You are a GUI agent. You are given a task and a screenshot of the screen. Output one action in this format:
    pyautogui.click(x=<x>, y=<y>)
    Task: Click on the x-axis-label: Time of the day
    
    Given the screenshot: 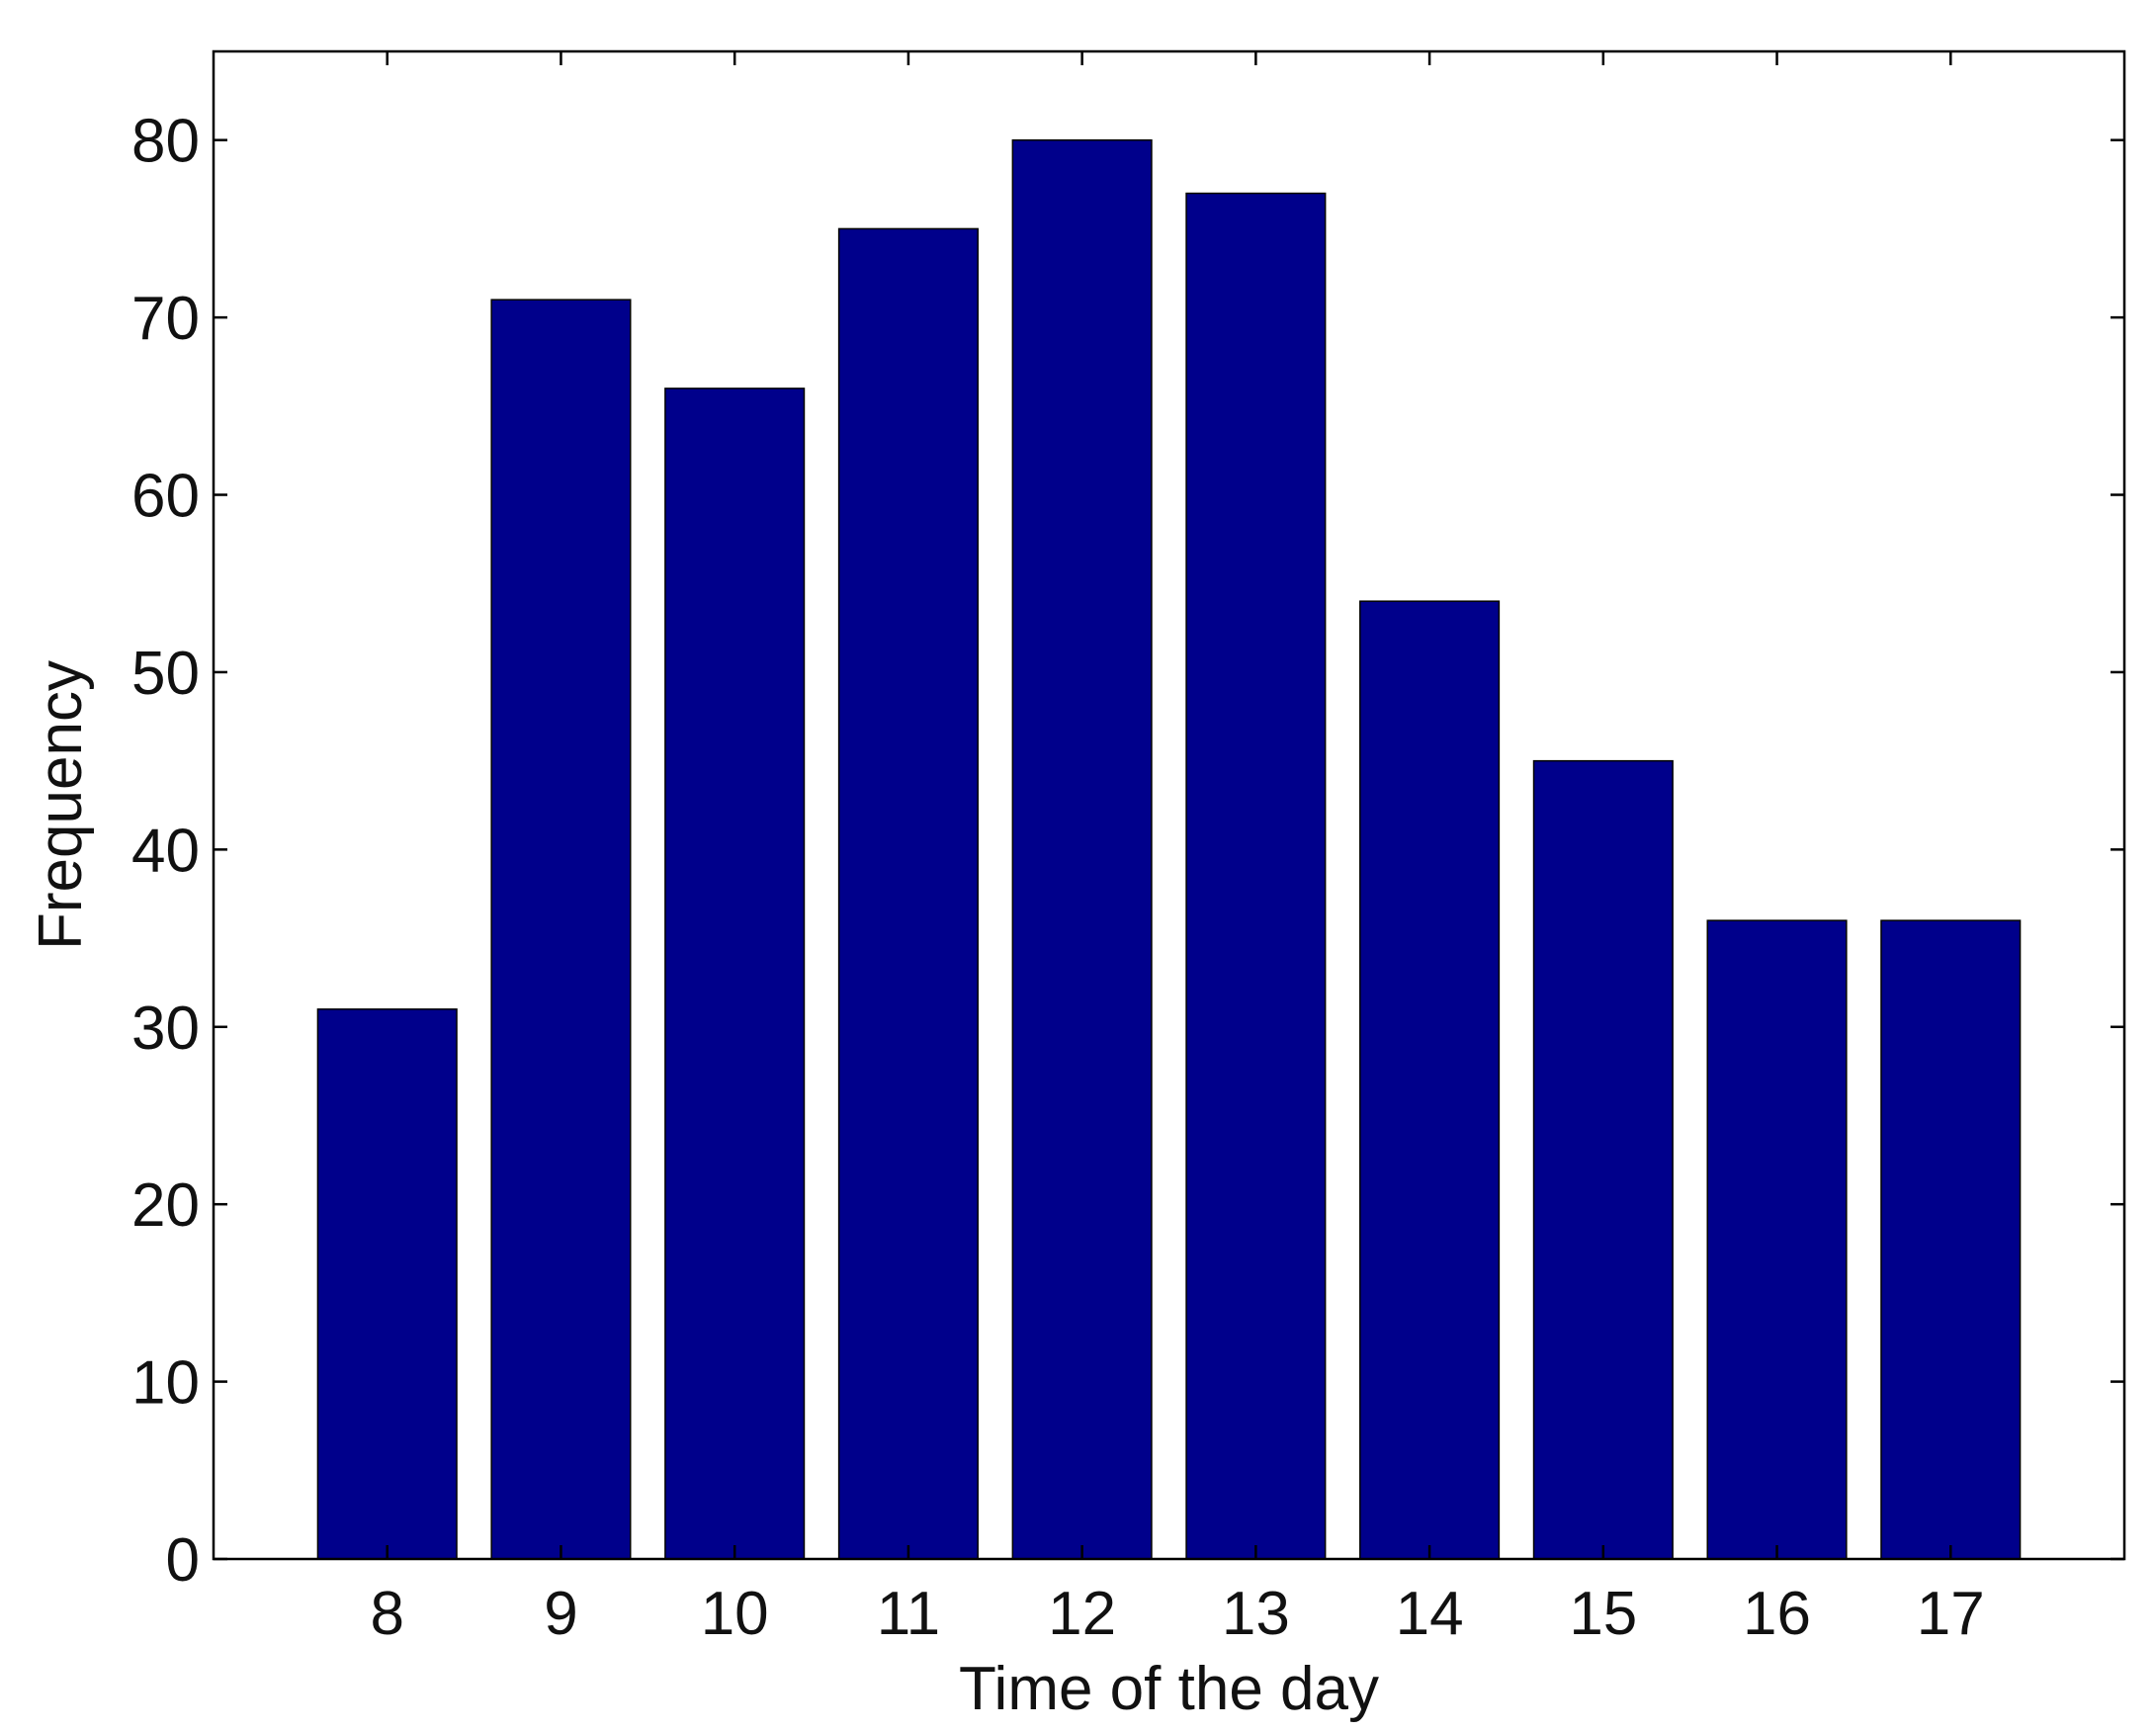 What is the action you would take?
    pyautogui.click(x=1169, y=1689)
    